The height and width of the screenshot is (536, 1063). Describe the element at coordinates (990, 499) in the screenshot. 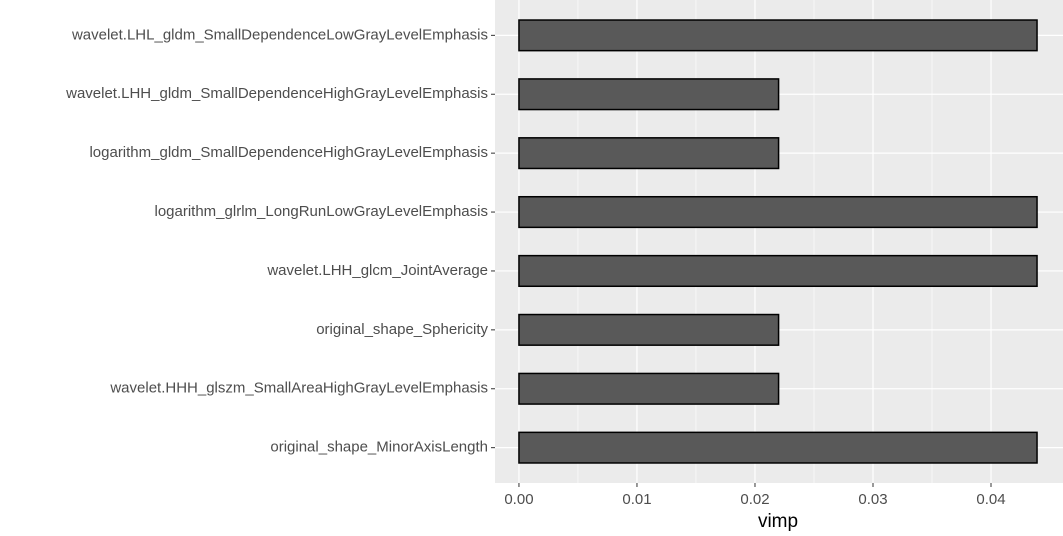

I see `x-tick-label: 0.04` at that location.